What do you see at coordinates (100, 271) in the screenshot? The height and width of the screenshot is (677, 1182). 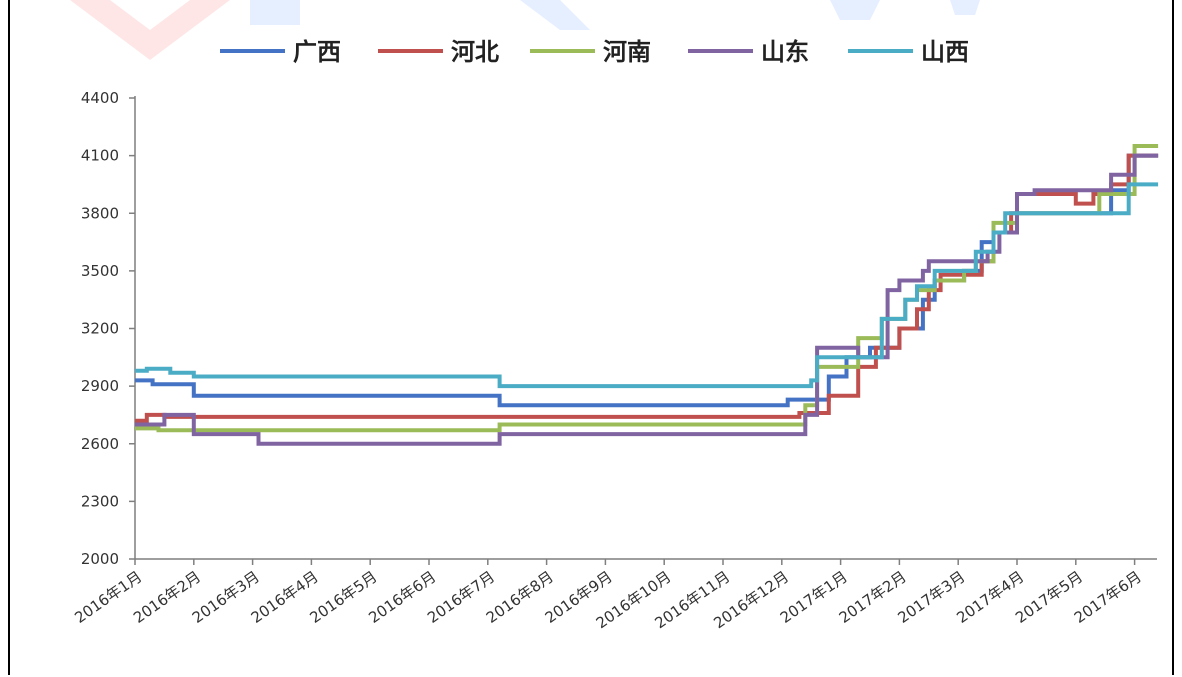 I see `y-tick-label: 3500` at bounding box center [100, 271].